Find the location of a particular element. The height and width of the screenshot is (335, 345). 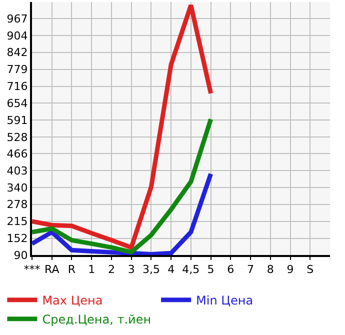

x-tick-label: R is located at coordinates (72, 269).